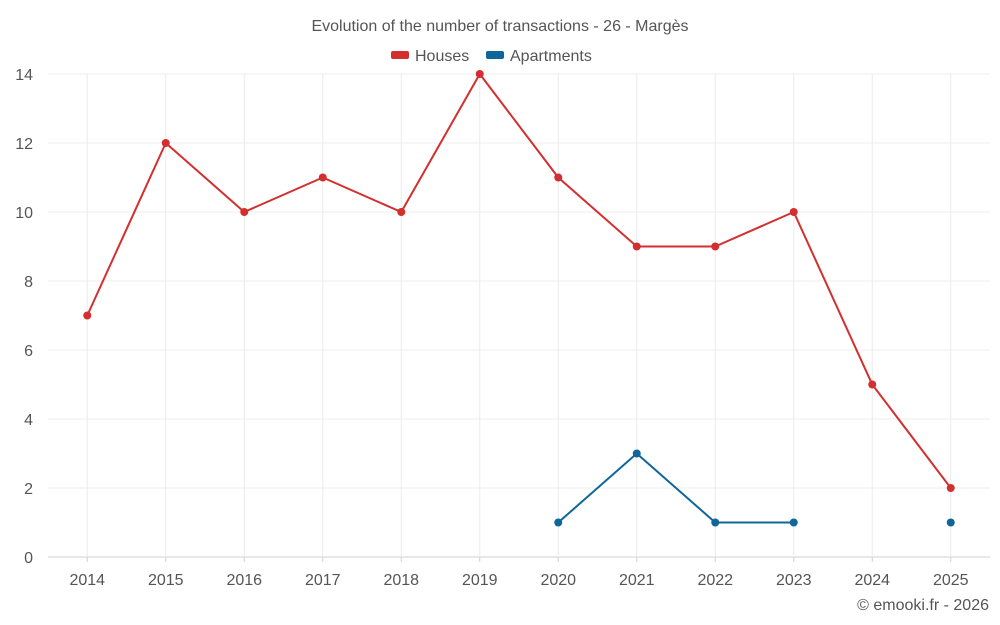 The image size is (1000, 625). I want to click on legend-item-houses: Houses, so click(430, 56).